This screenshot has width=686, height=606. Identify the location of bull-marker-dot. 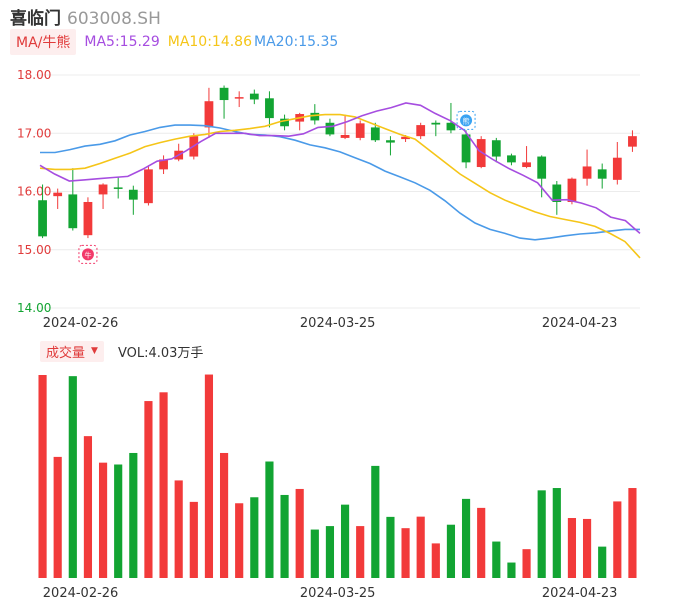
(87, 254).